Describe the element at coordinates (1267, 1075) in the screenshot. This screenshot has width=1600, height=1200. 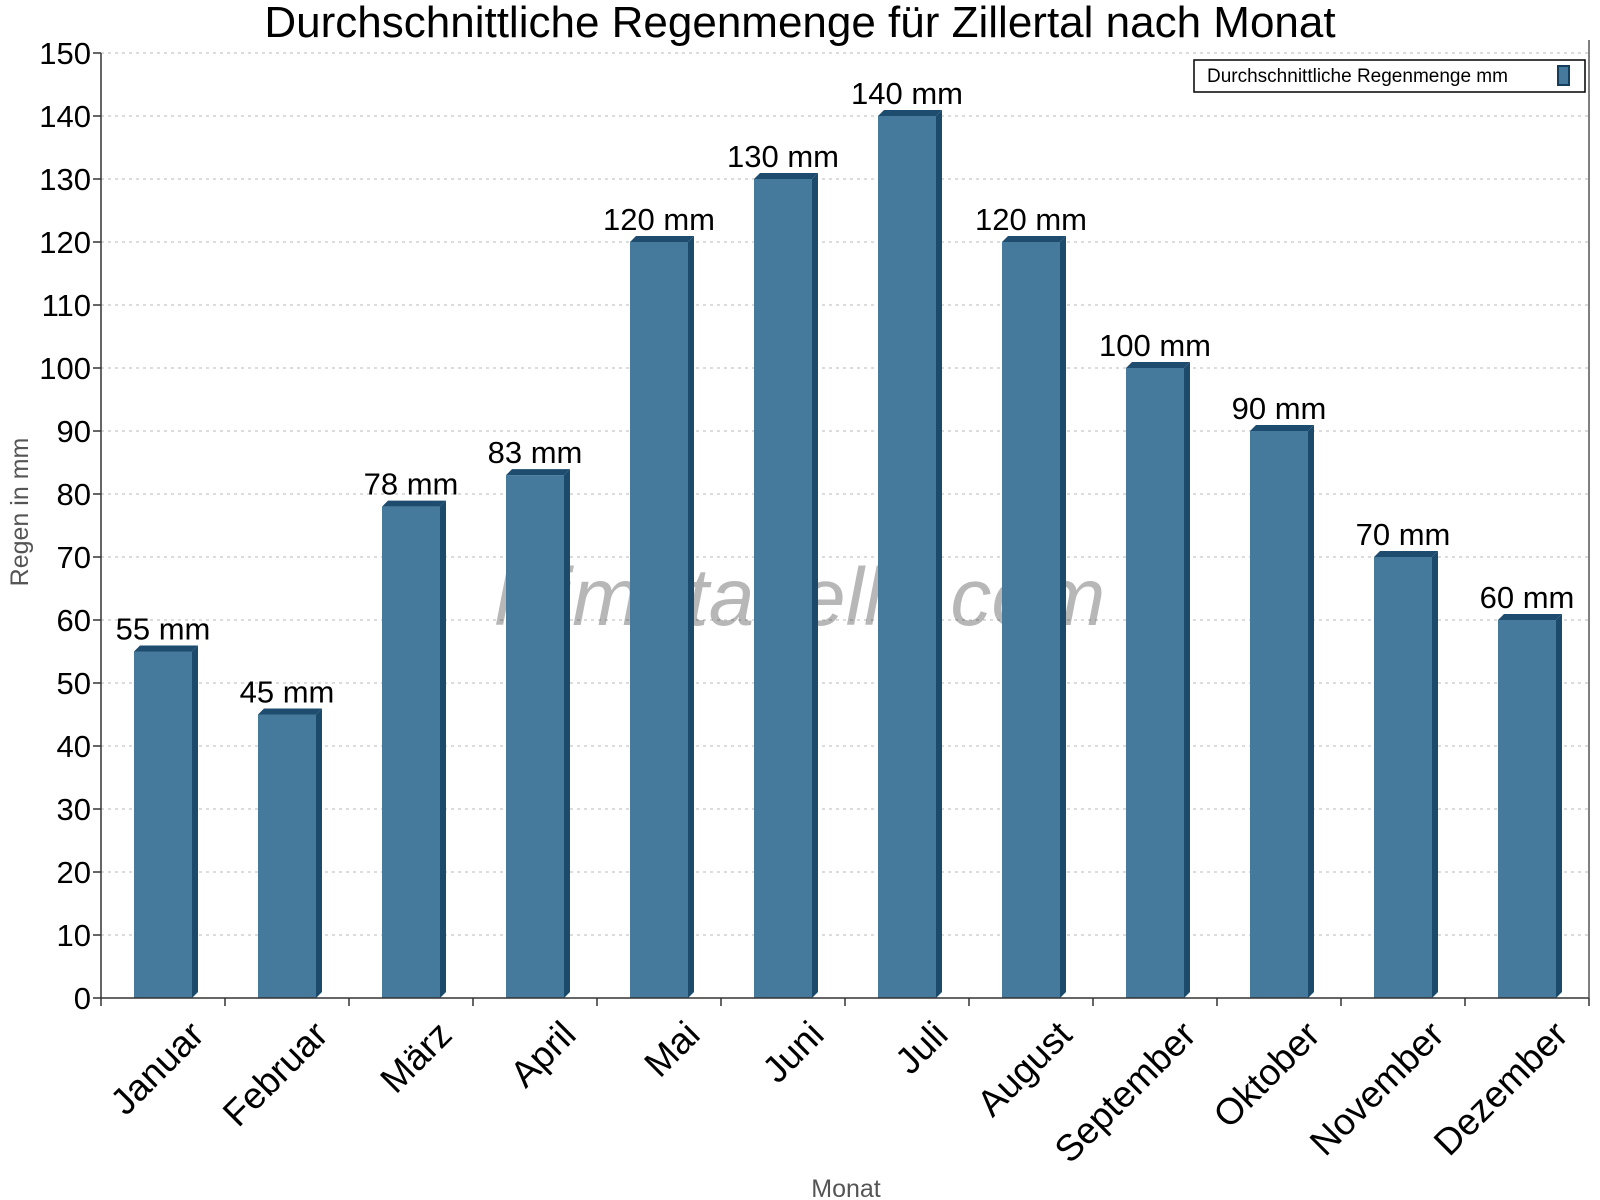
I see `x-tick-label: Oktober` at that location.